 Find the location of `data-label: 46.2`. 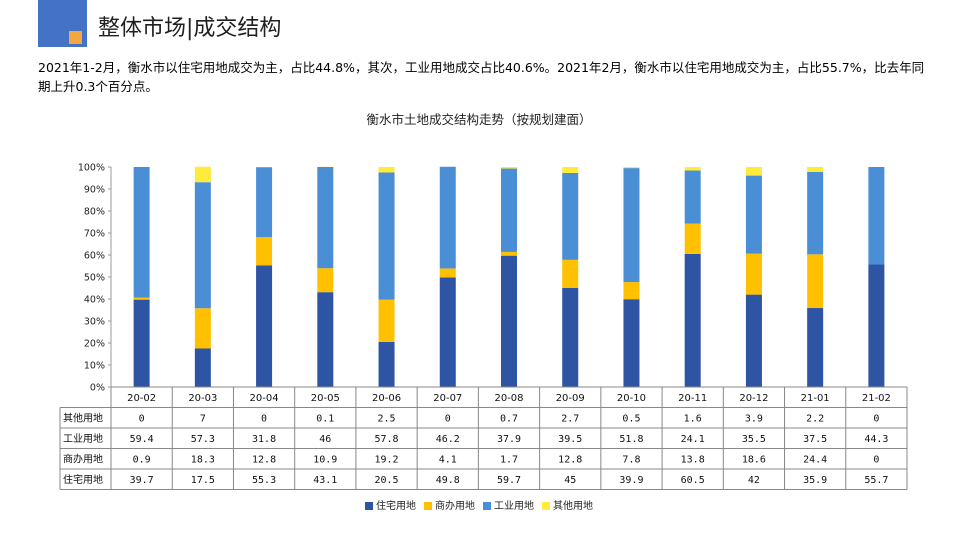

data-label: 46.2 is located at coordinates (448, 439).